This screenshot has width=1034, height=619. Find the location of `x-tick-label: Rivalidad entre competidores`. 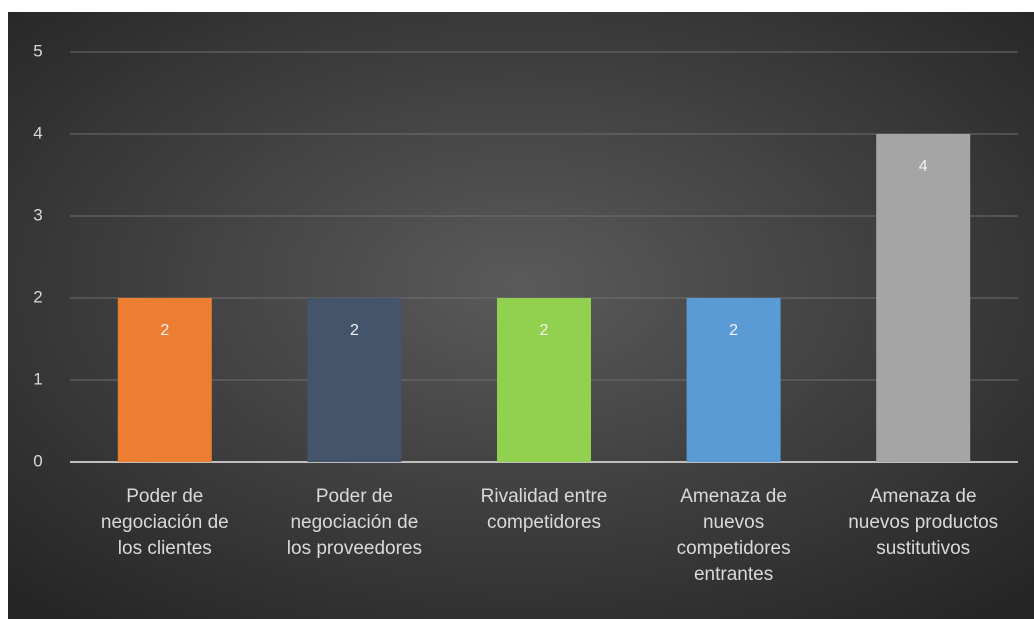

x-tick-label: Rivalidad entre competidores is located at coordinates (544, 509).